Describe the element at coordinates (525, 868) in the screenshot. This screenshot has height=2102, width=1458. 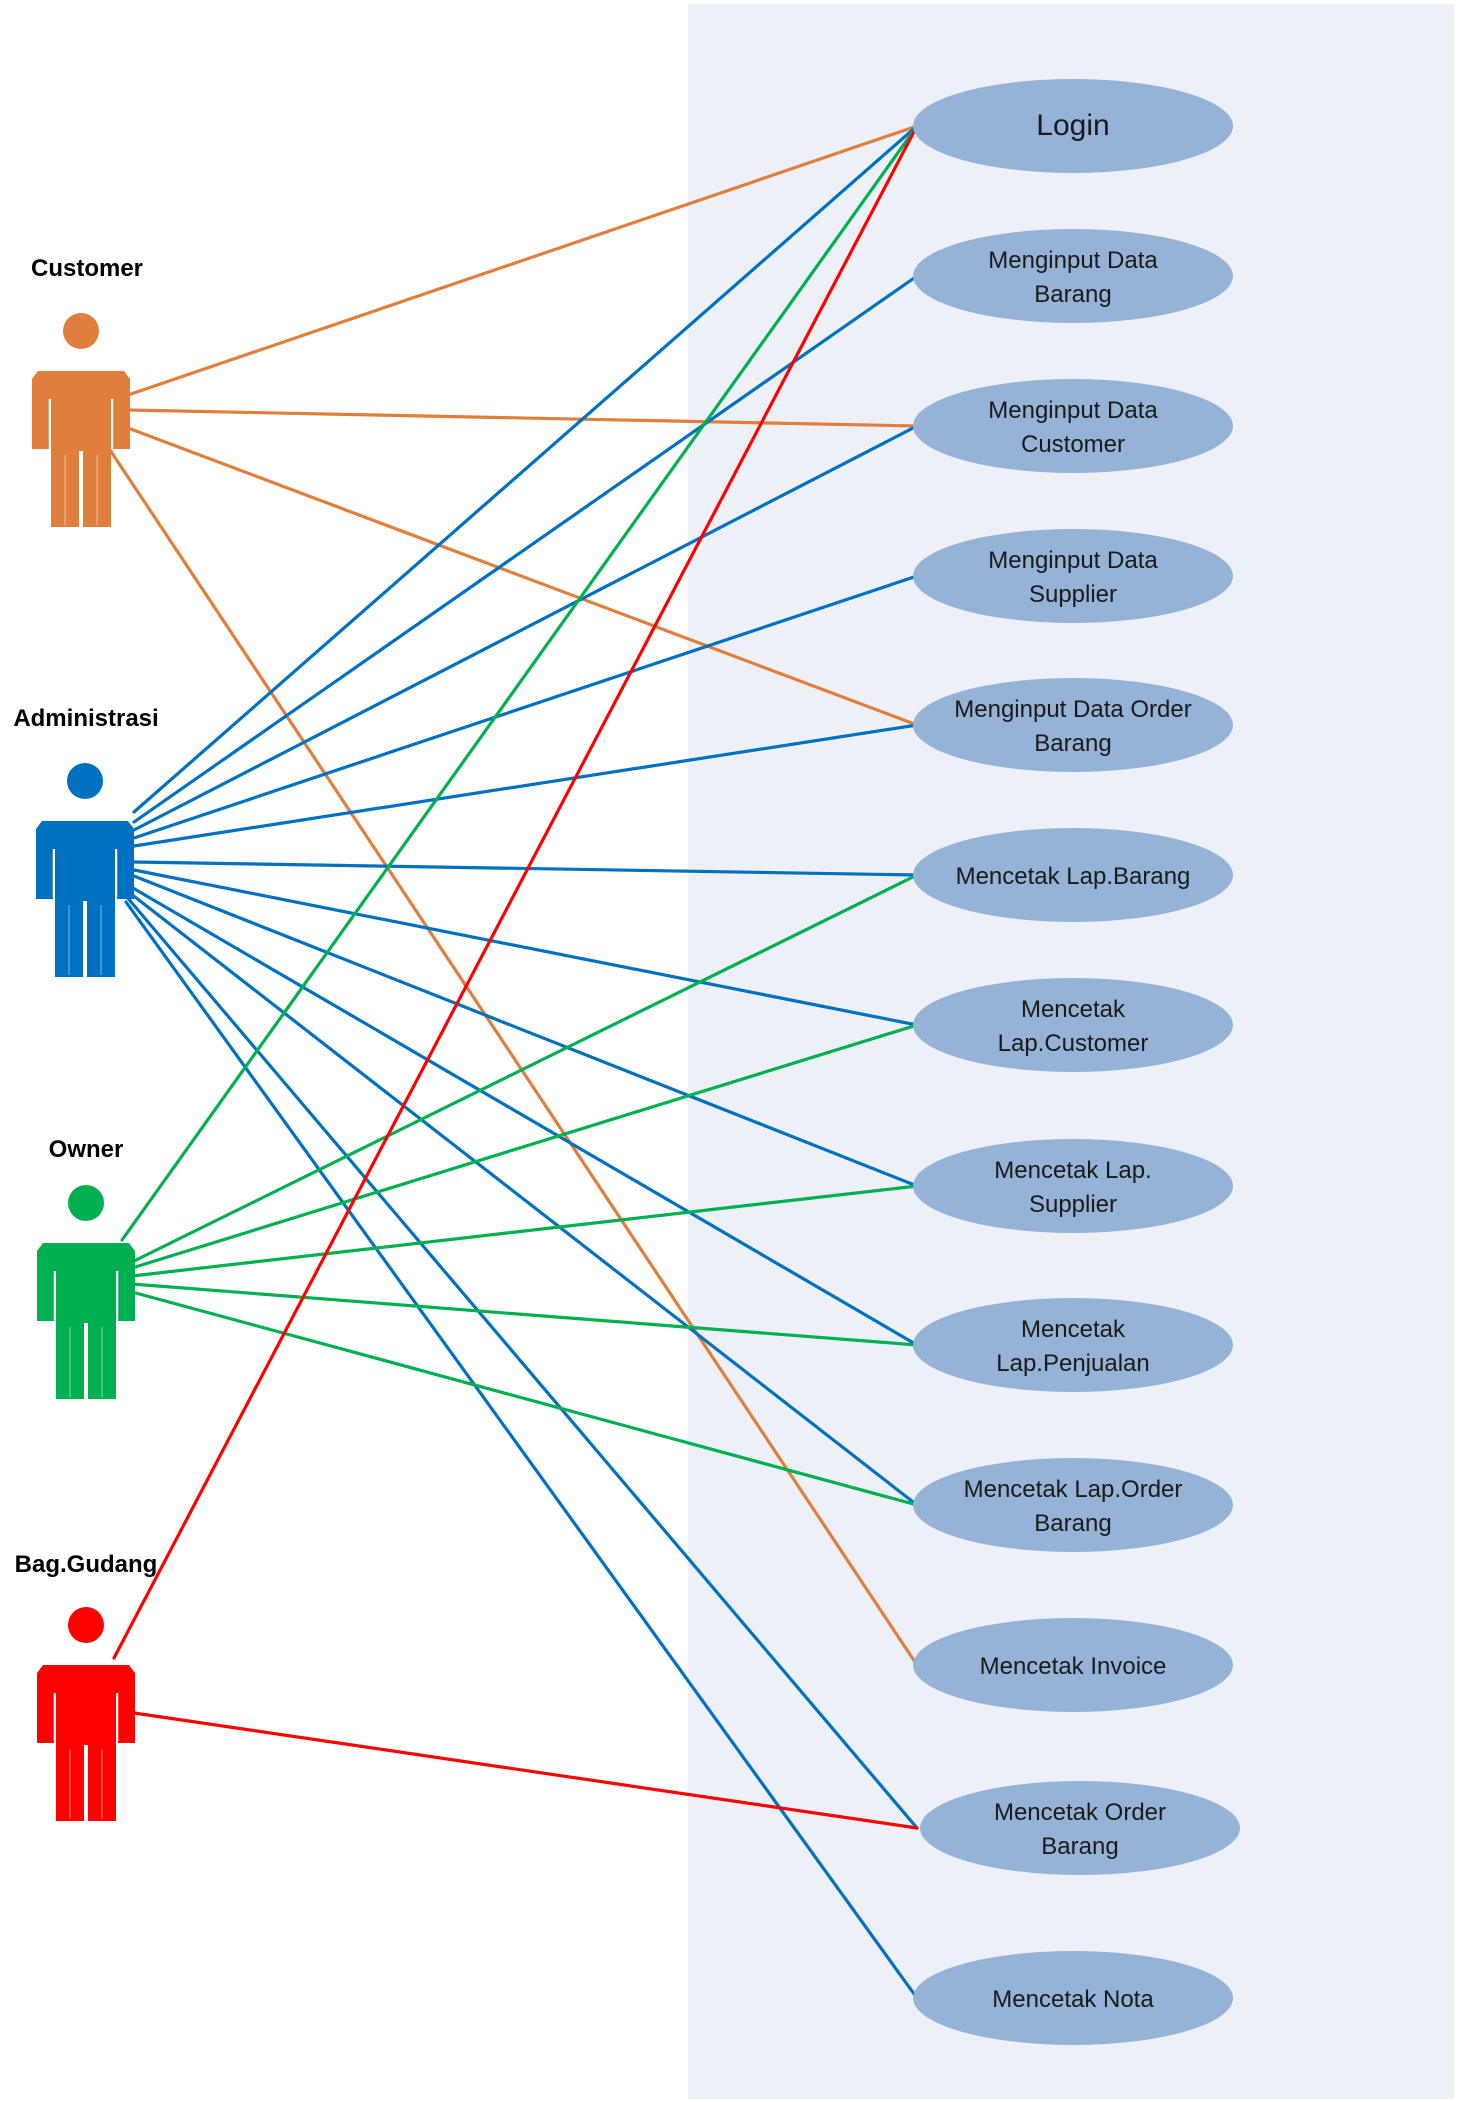
I see `association-administrasi-lap-barang` at that location.